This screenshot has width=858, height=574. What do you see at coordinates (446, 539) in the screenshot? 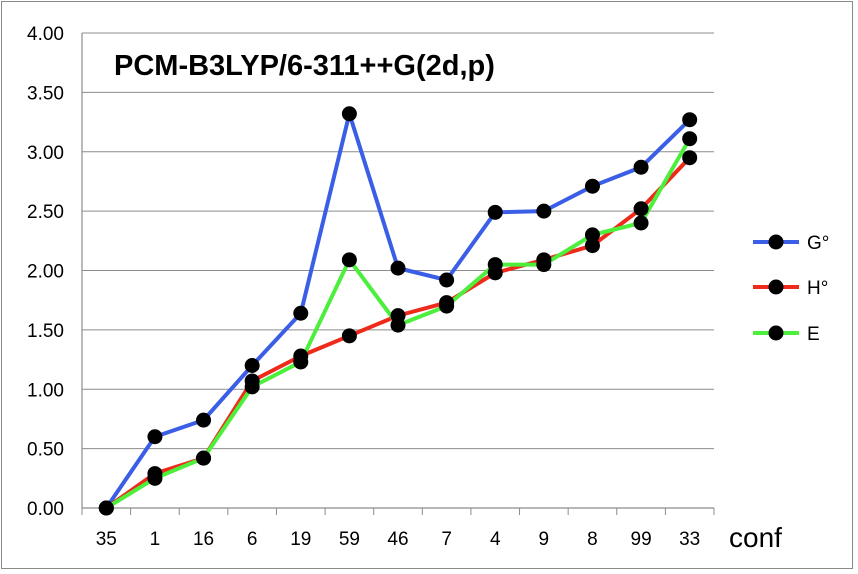
I see `x-tick-label: 7` at bounding box center [446, 539].